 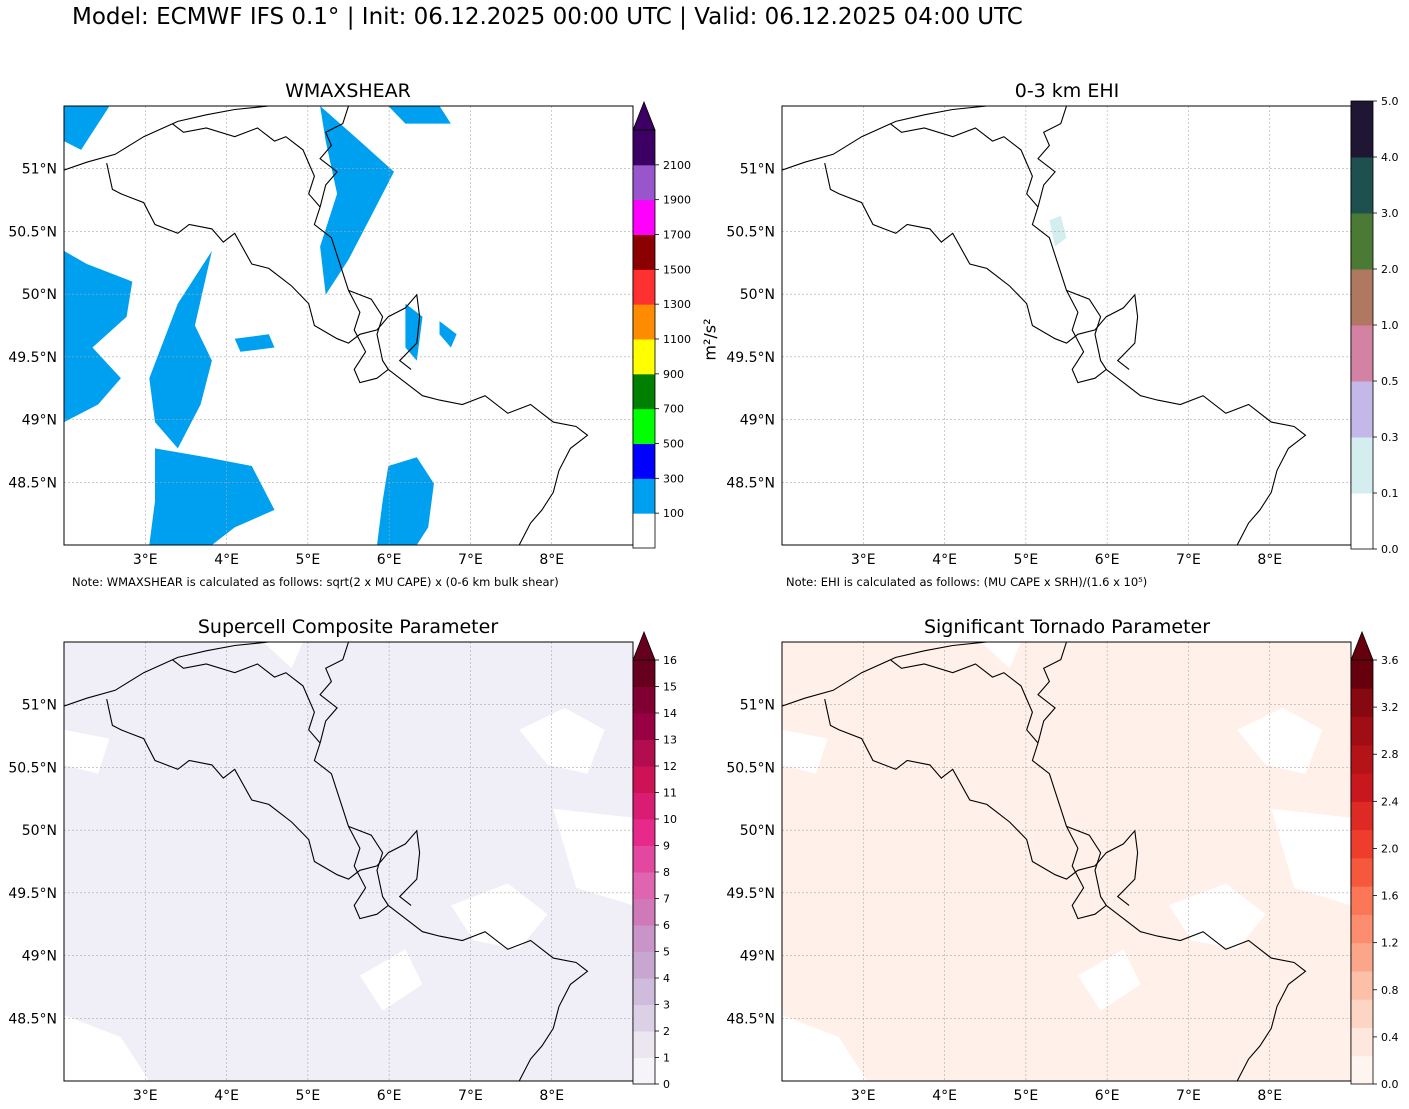 What do you see at coordinates (666, 872) in the screenshot?
I see `colorbar-tick-label: 8` at bounding box center [666, 872].